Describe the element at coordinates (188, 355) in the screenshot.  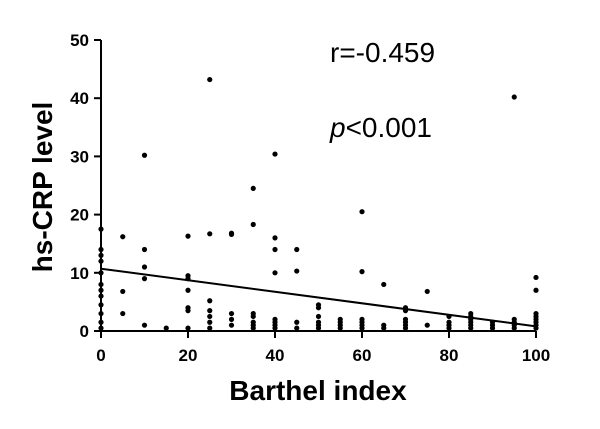
I see `x-tick-label: 20` at that location.